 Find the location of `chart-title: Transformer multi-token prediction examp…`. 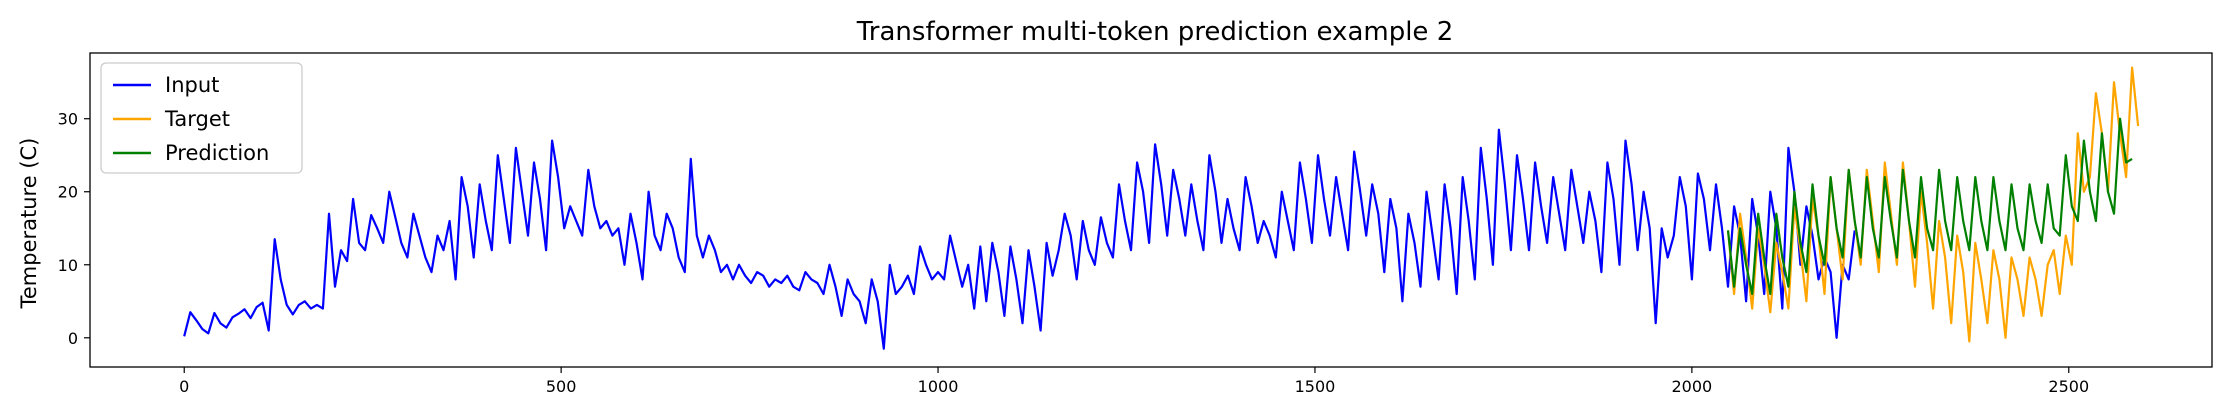

chart-title: Transformer multi-token prediction examp… is located at coordinates (1155, 32).